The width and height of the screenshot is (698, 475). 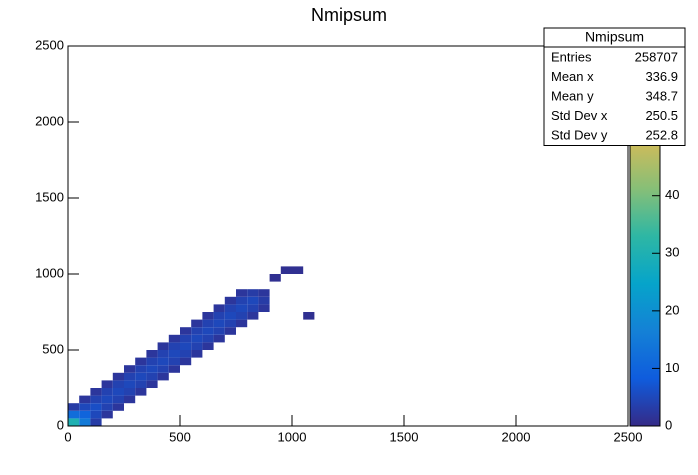 I want to click on stats-value: 348.7, so click(x=661, y=95).